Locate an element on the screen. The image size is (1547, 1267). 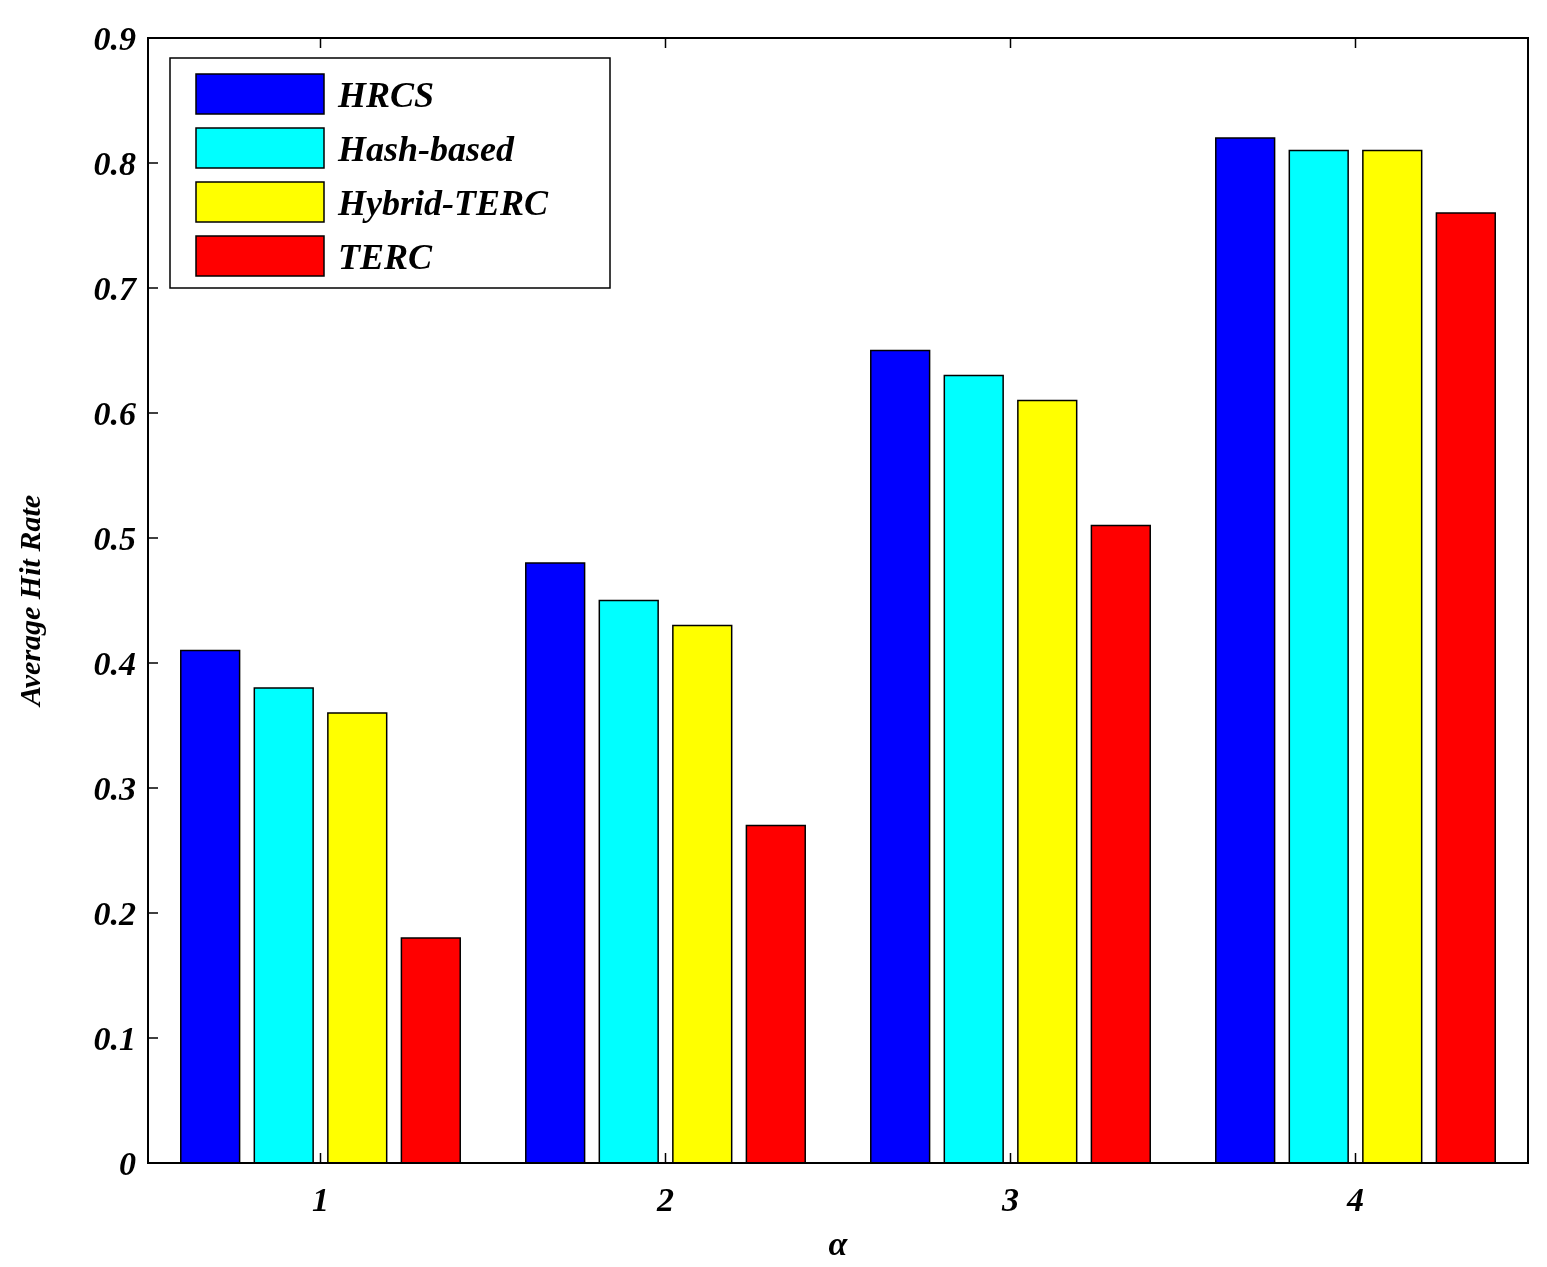
y-tick-label: 0.9 is located at coordinates (114, 38).